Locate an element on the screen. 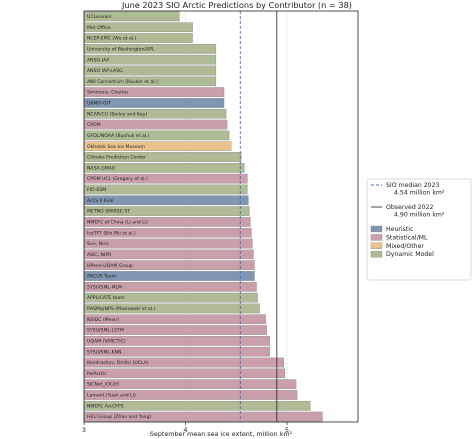  reference-lines is located at coordinates (258, 216).